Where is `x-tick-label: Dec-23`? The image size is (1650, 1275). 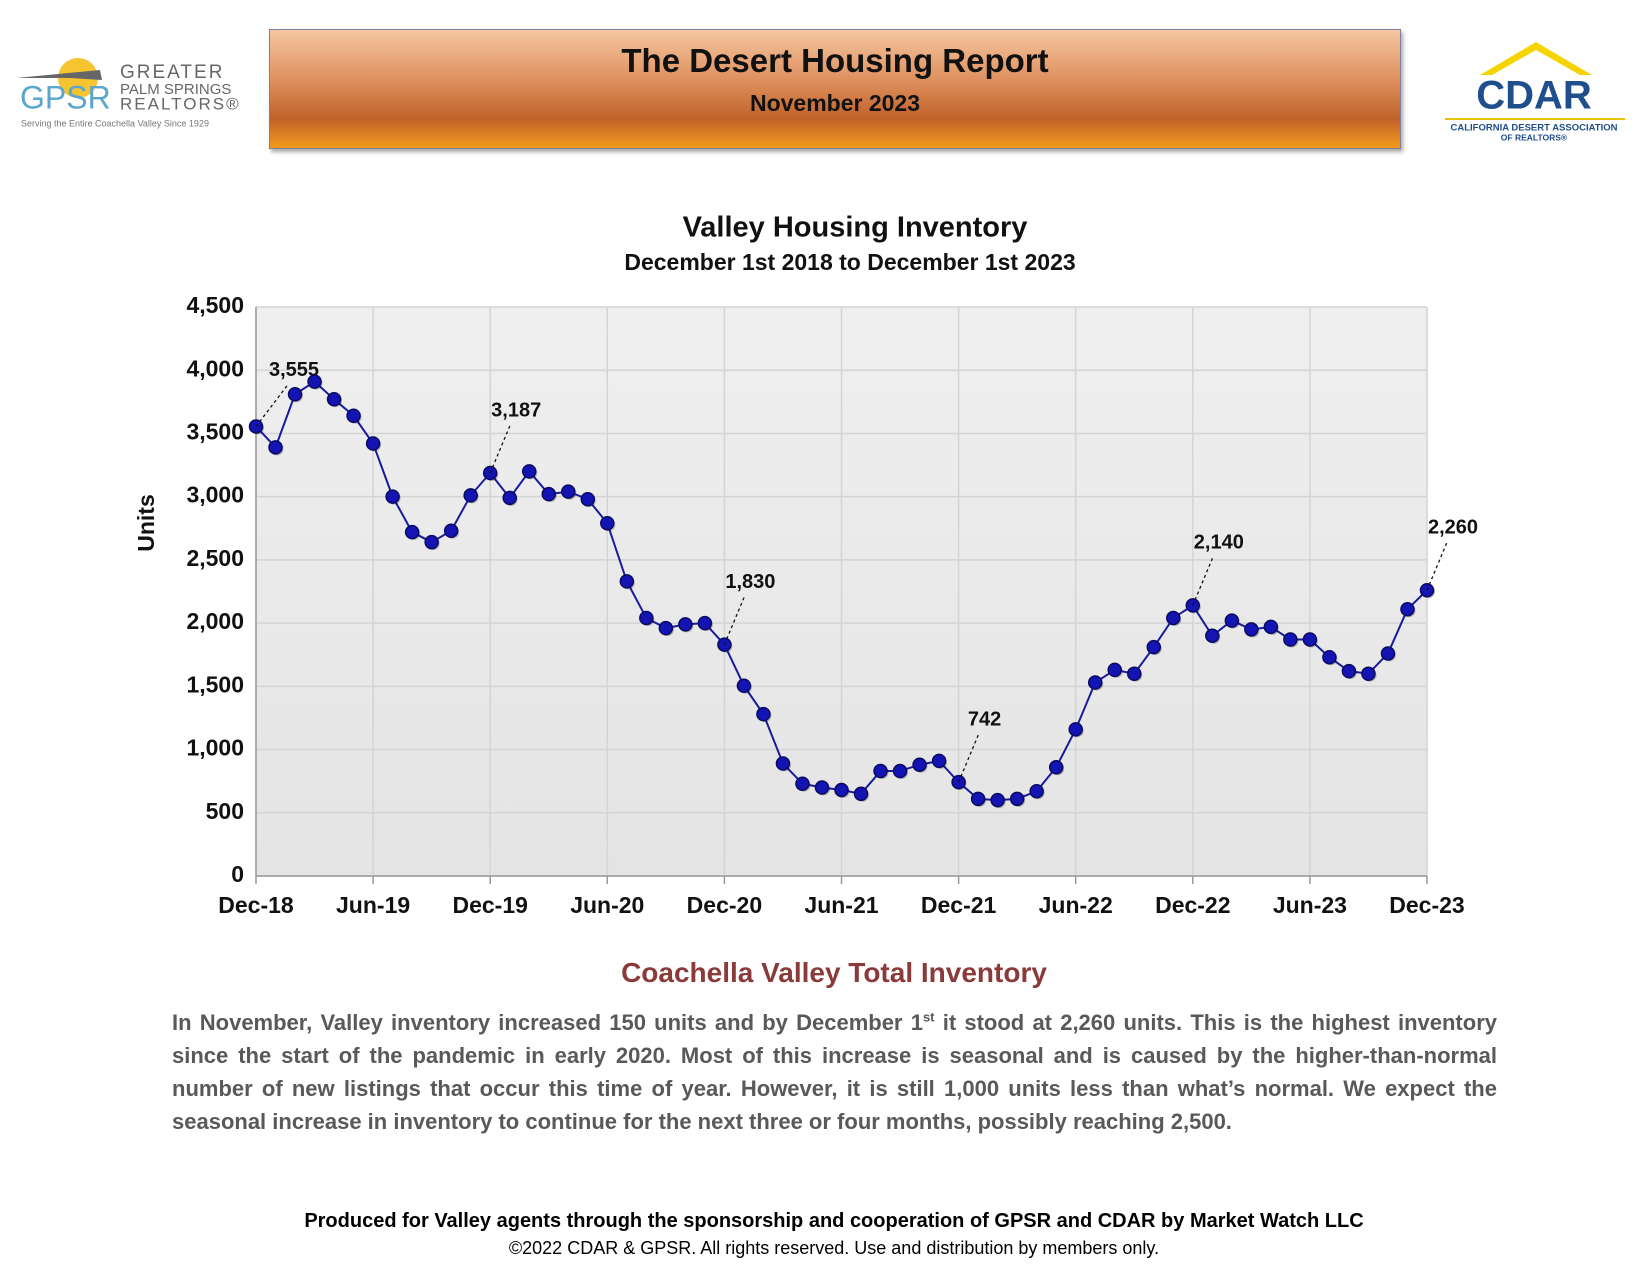 x-tick-label: Dec-23 is located at coordinates (1426, 905).